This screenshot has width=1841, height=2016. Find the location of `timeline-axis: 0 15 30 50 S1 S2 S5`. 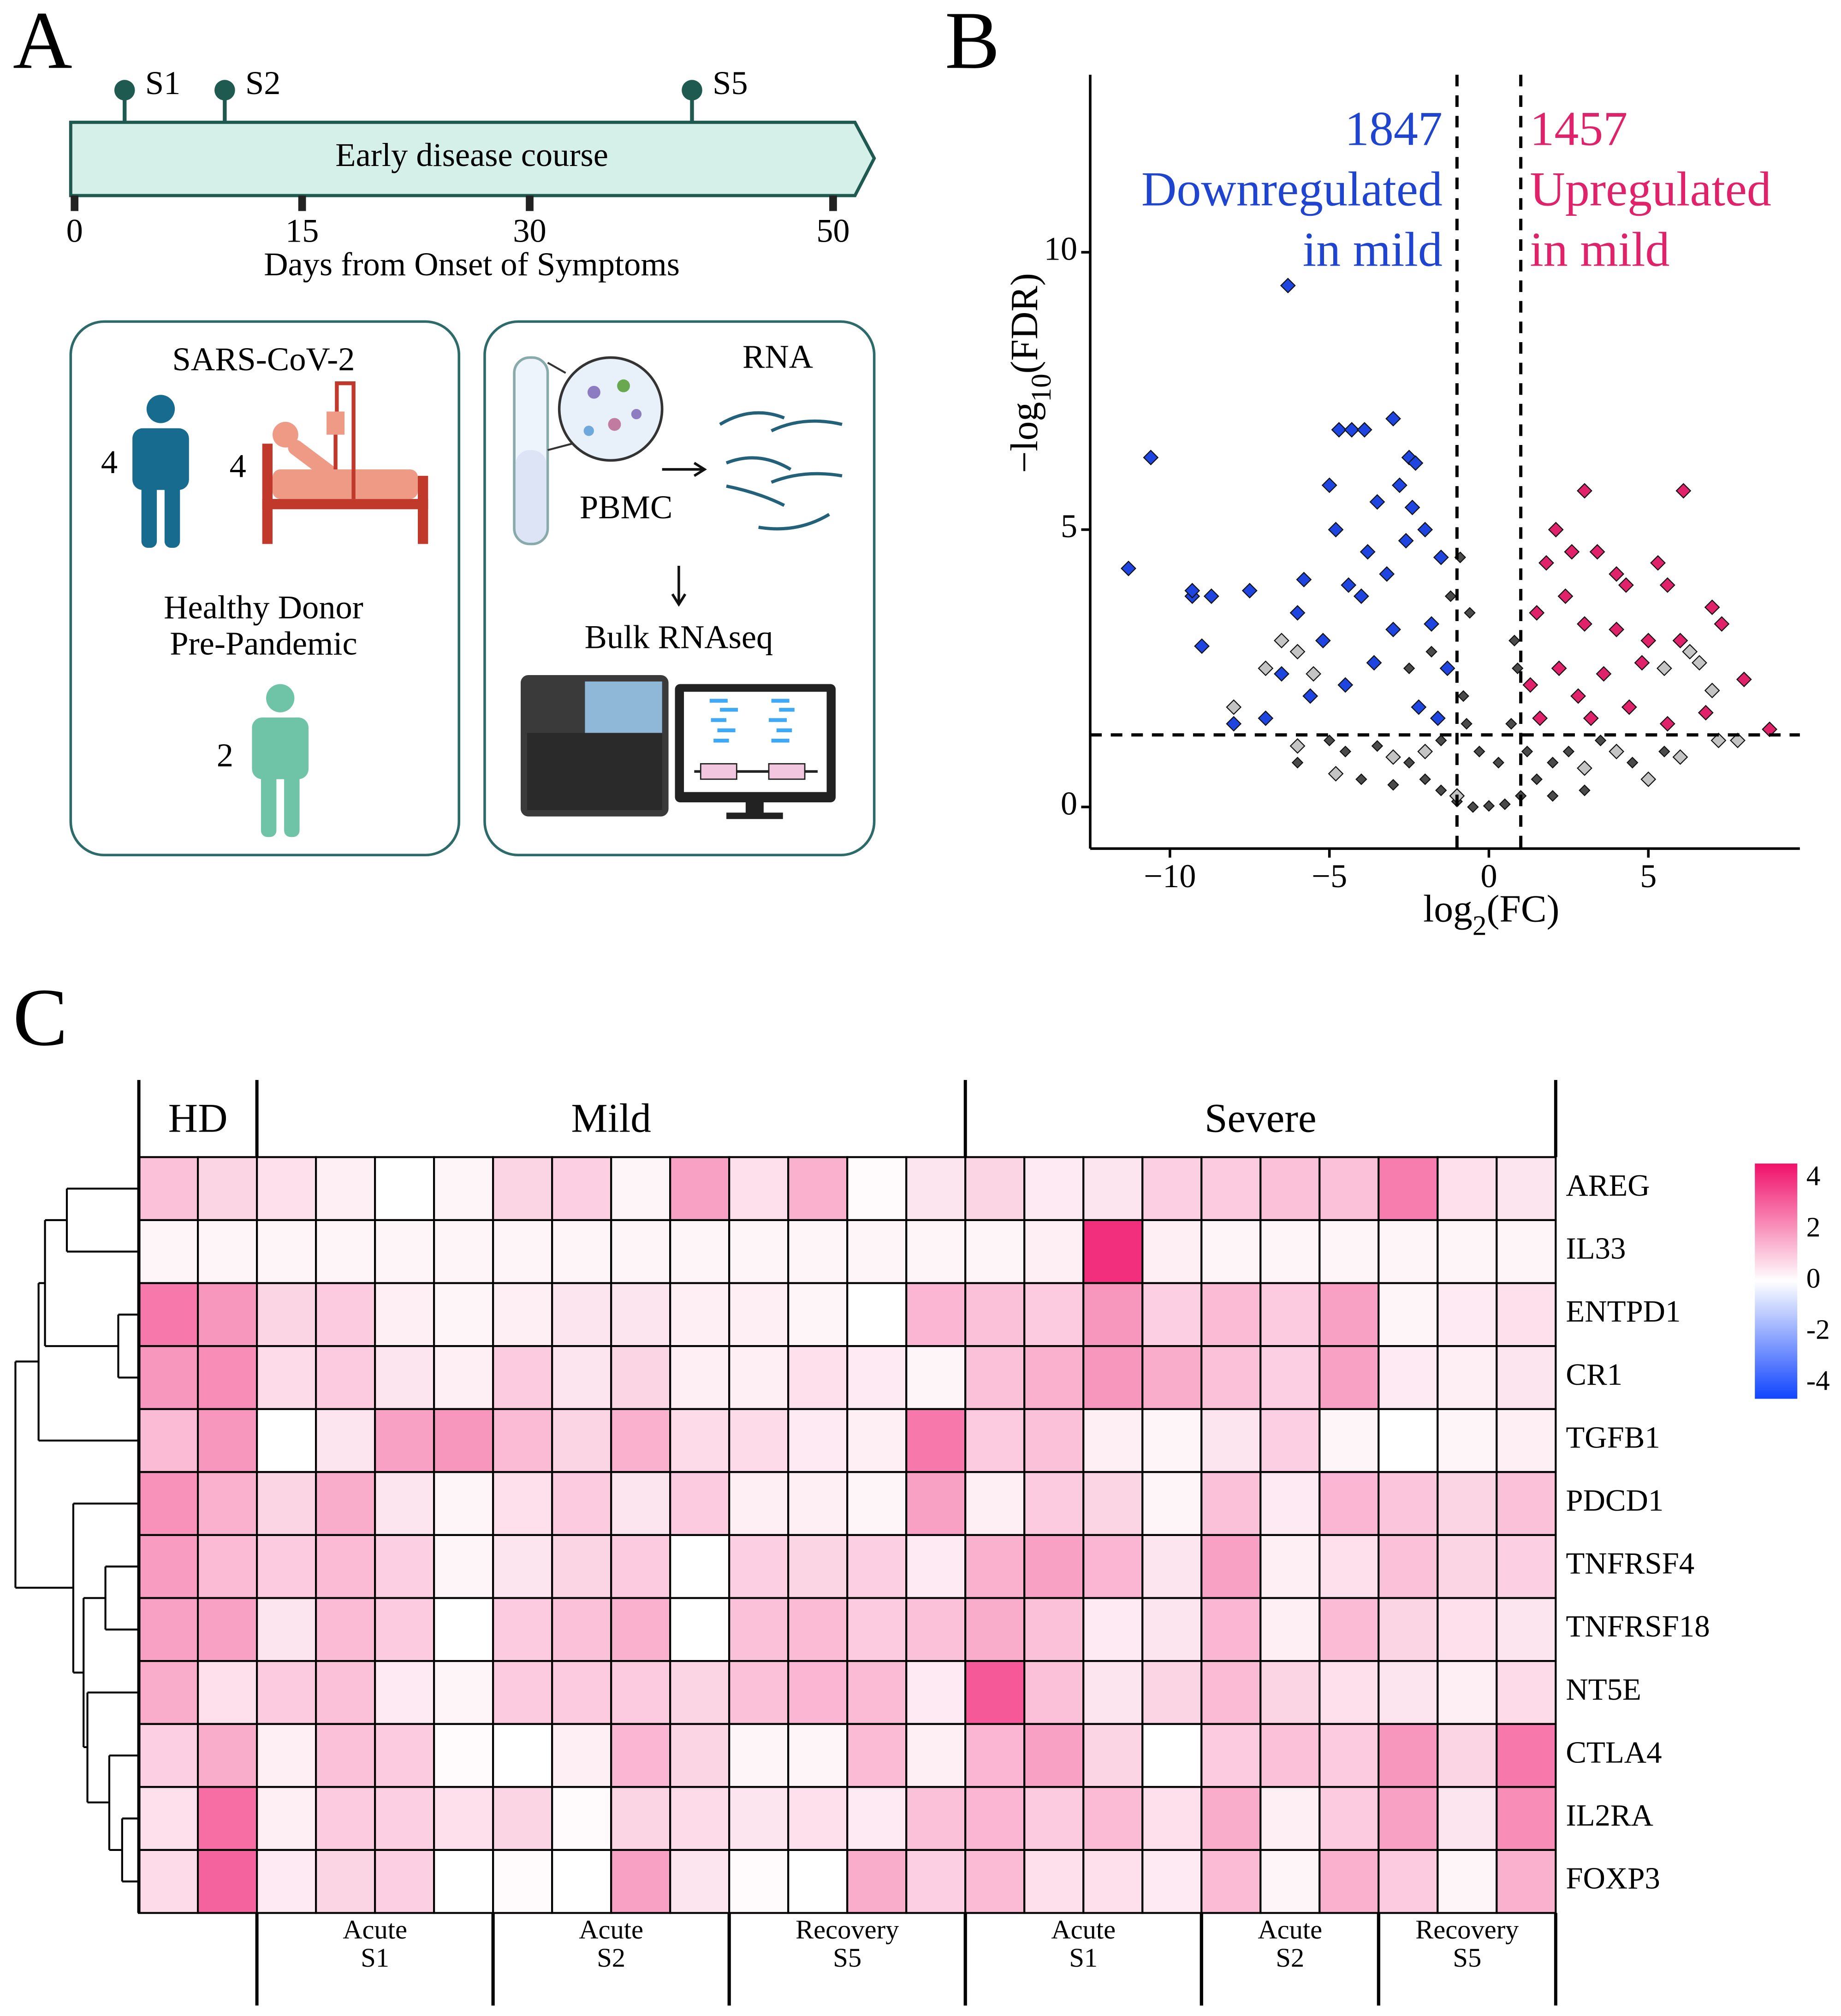

timeline-axis: 0 15 30 50 S1 S2 S5 is located at coordinates (458, 156).